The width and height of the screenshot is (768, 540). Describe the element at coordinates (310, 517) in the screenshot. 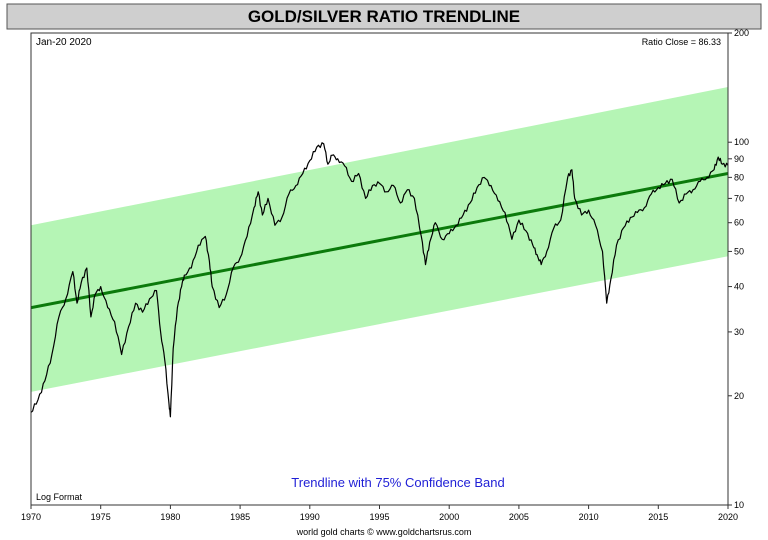

I see `x-tick-label: 1990` at that location.